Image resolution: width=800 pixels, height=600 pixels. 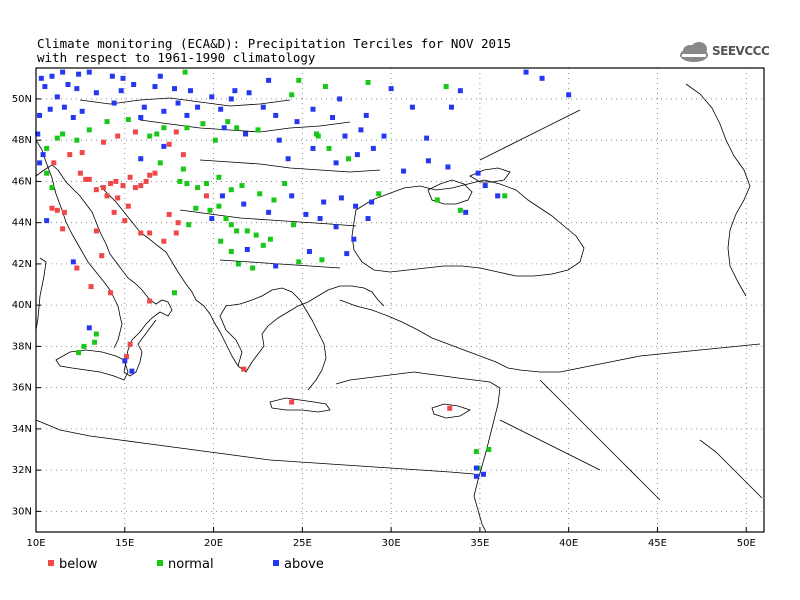 What do you see at coordinates (450, 192) in the screenshot?
I see `coastline-crimea` at bounding box center [450, 192].